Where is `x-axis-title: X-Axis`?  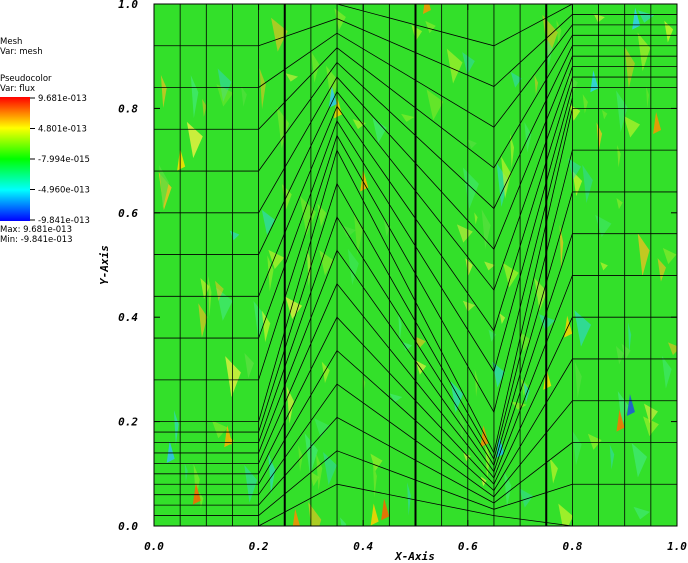 x-axis-title: X-Axis is located at coordinates (414, 556).